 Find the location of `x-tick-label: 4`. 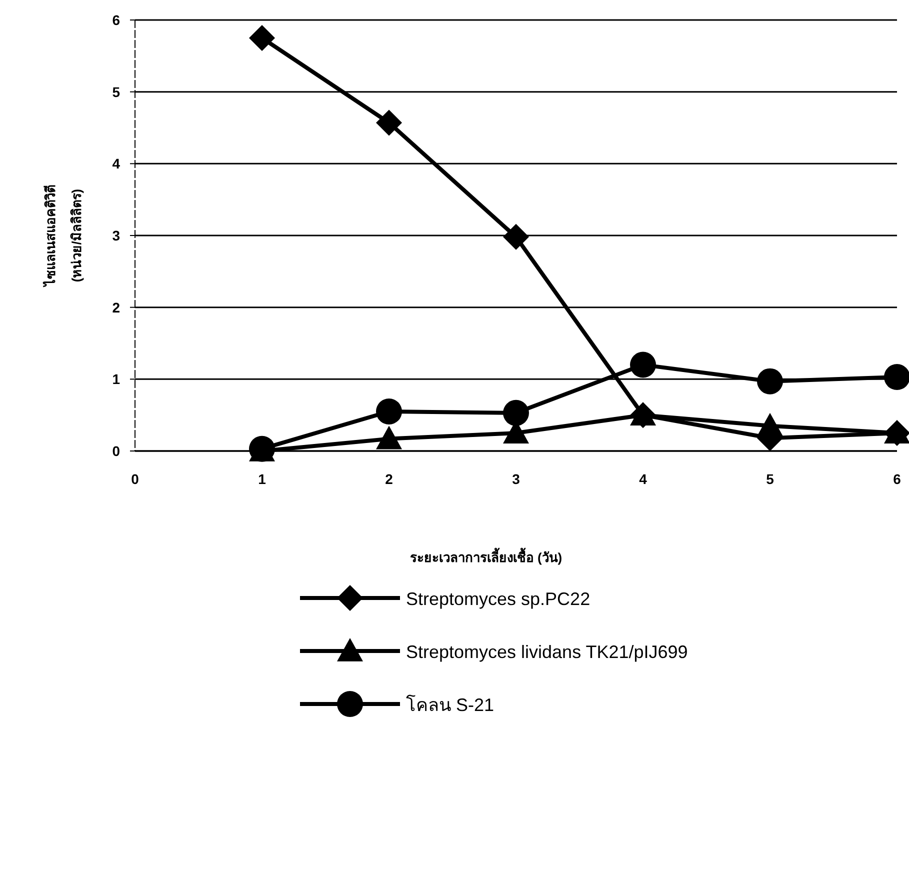

x-tick-label: 4 is located at coordinates (643, 479).